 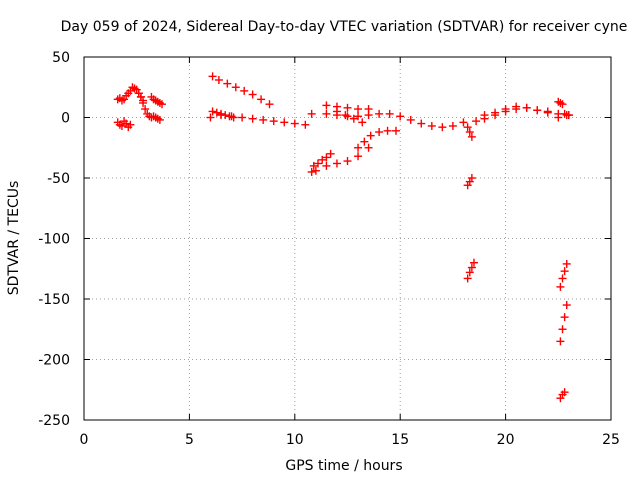 What do you see at coordinates (400, 440) in the screenshot?
I see `x-tick-label: 15` at bounding box center [400, 440].